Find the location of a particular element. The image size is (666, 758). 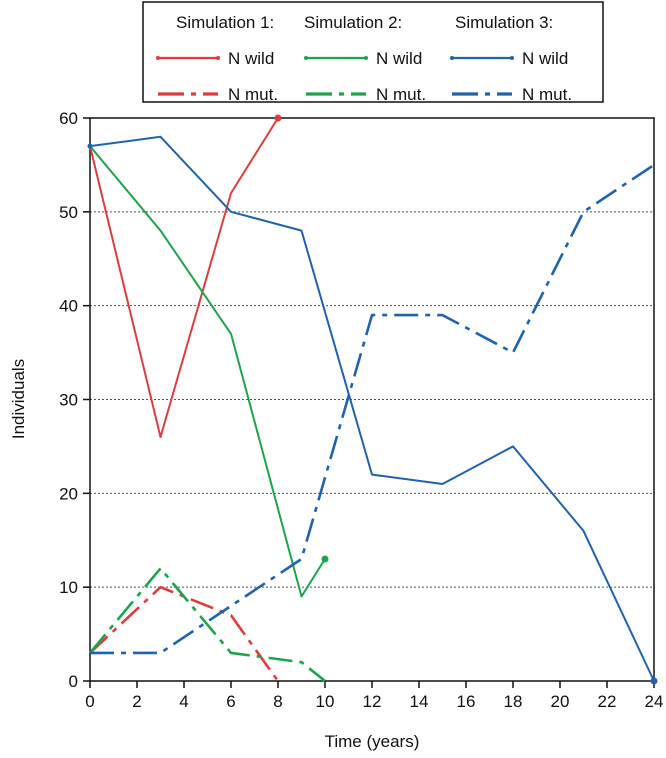

y-tick-label: 60 is located at coordinates (68, 118).